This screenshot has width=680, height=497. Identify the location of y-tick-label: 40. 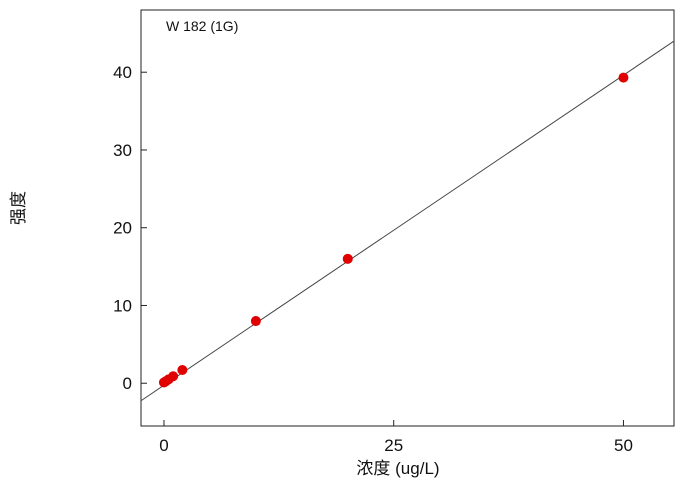
(122, 72).